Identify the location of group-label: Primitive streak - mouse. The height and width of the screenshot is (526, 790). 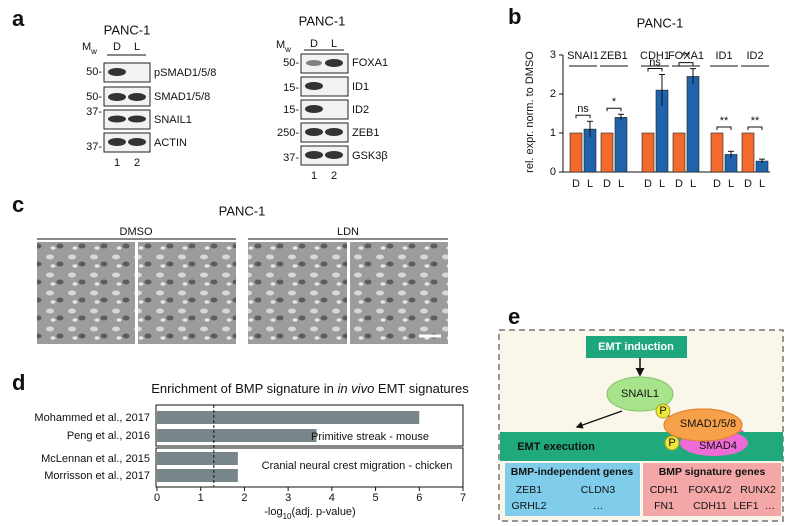
(370, 437).